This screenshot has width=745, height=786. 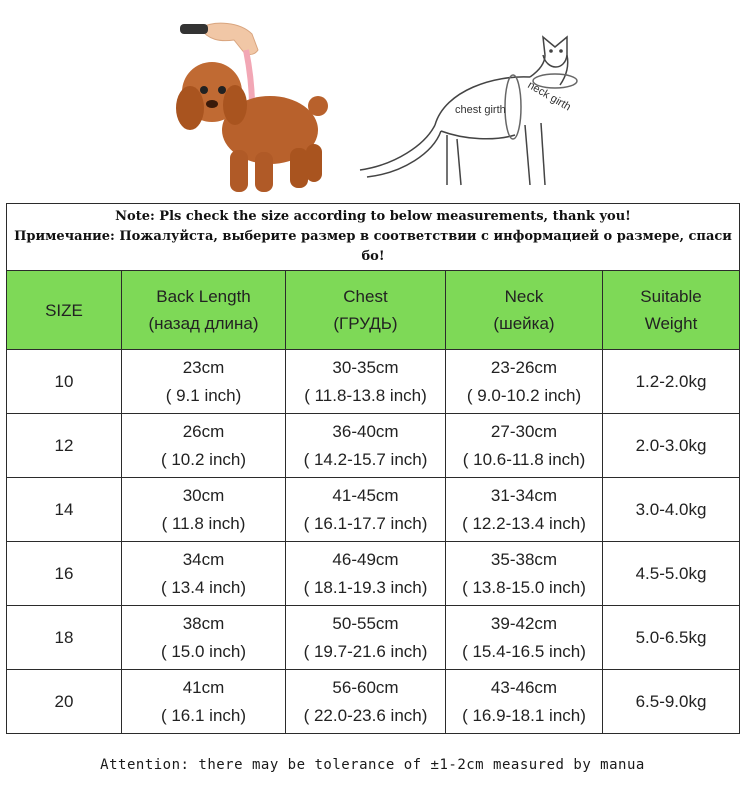 I want to click on weight-cell: 3.0-4.0kg, so click(x=671, y=509).